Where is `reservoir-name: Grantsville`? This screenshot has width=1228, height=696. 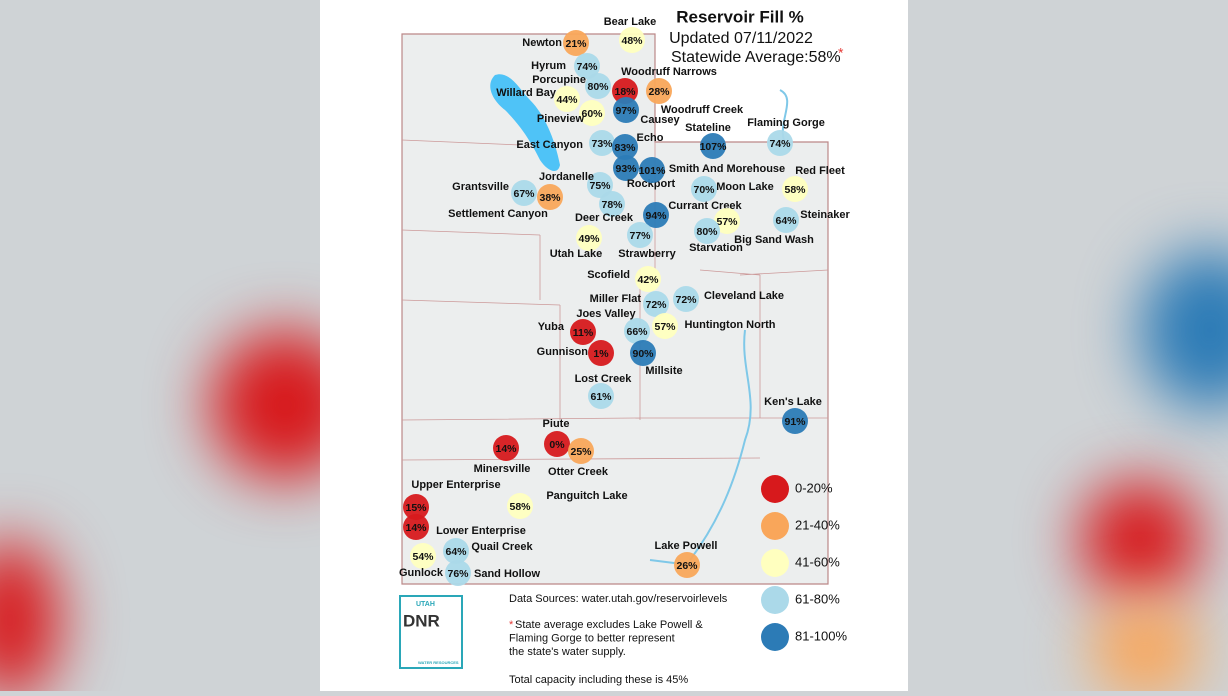
reservoir-name: Grantsville is located at coordinates (480, 187).